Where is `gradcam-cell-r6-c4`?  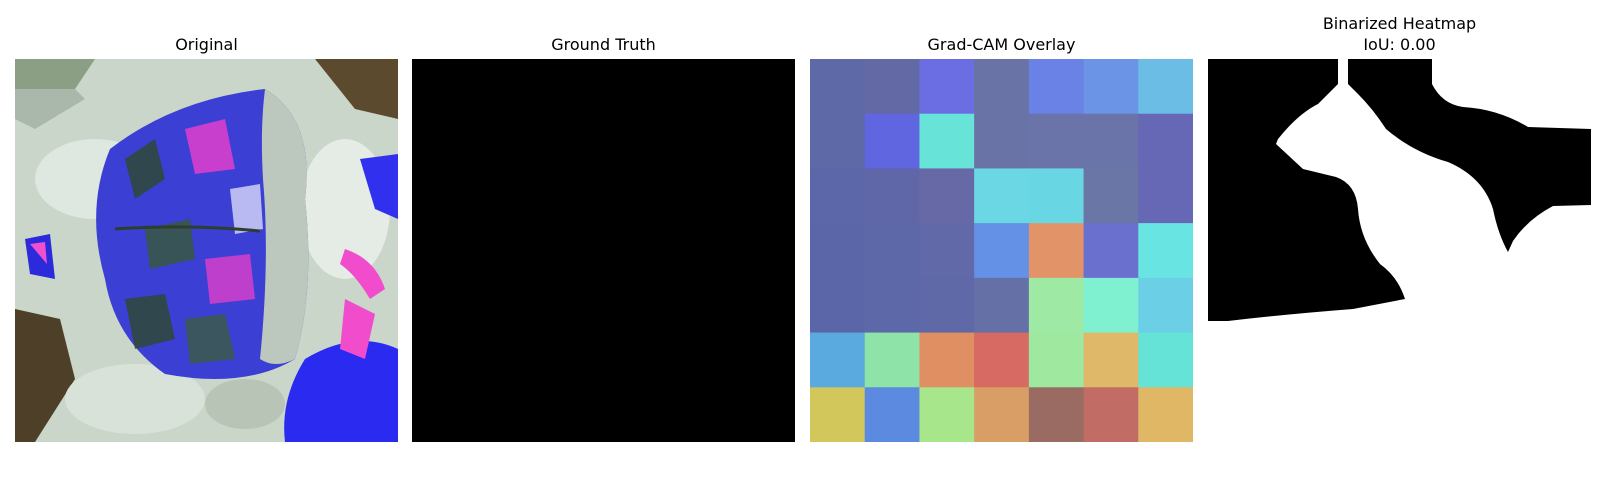 gradcam-cell-r6-c4 is located at coordinates (1056, 414).